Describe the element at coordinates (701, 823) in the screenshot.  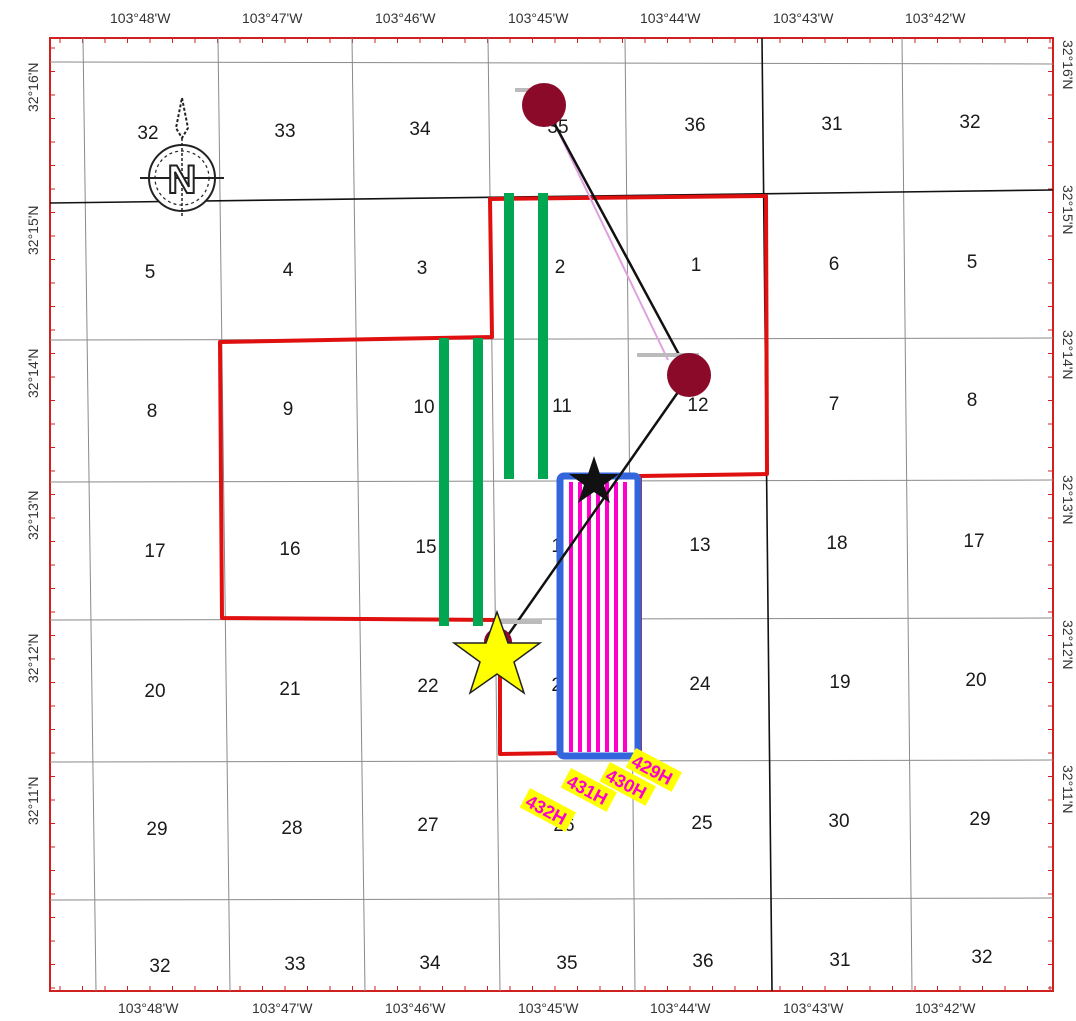
I see `section-number: 25` at that location.